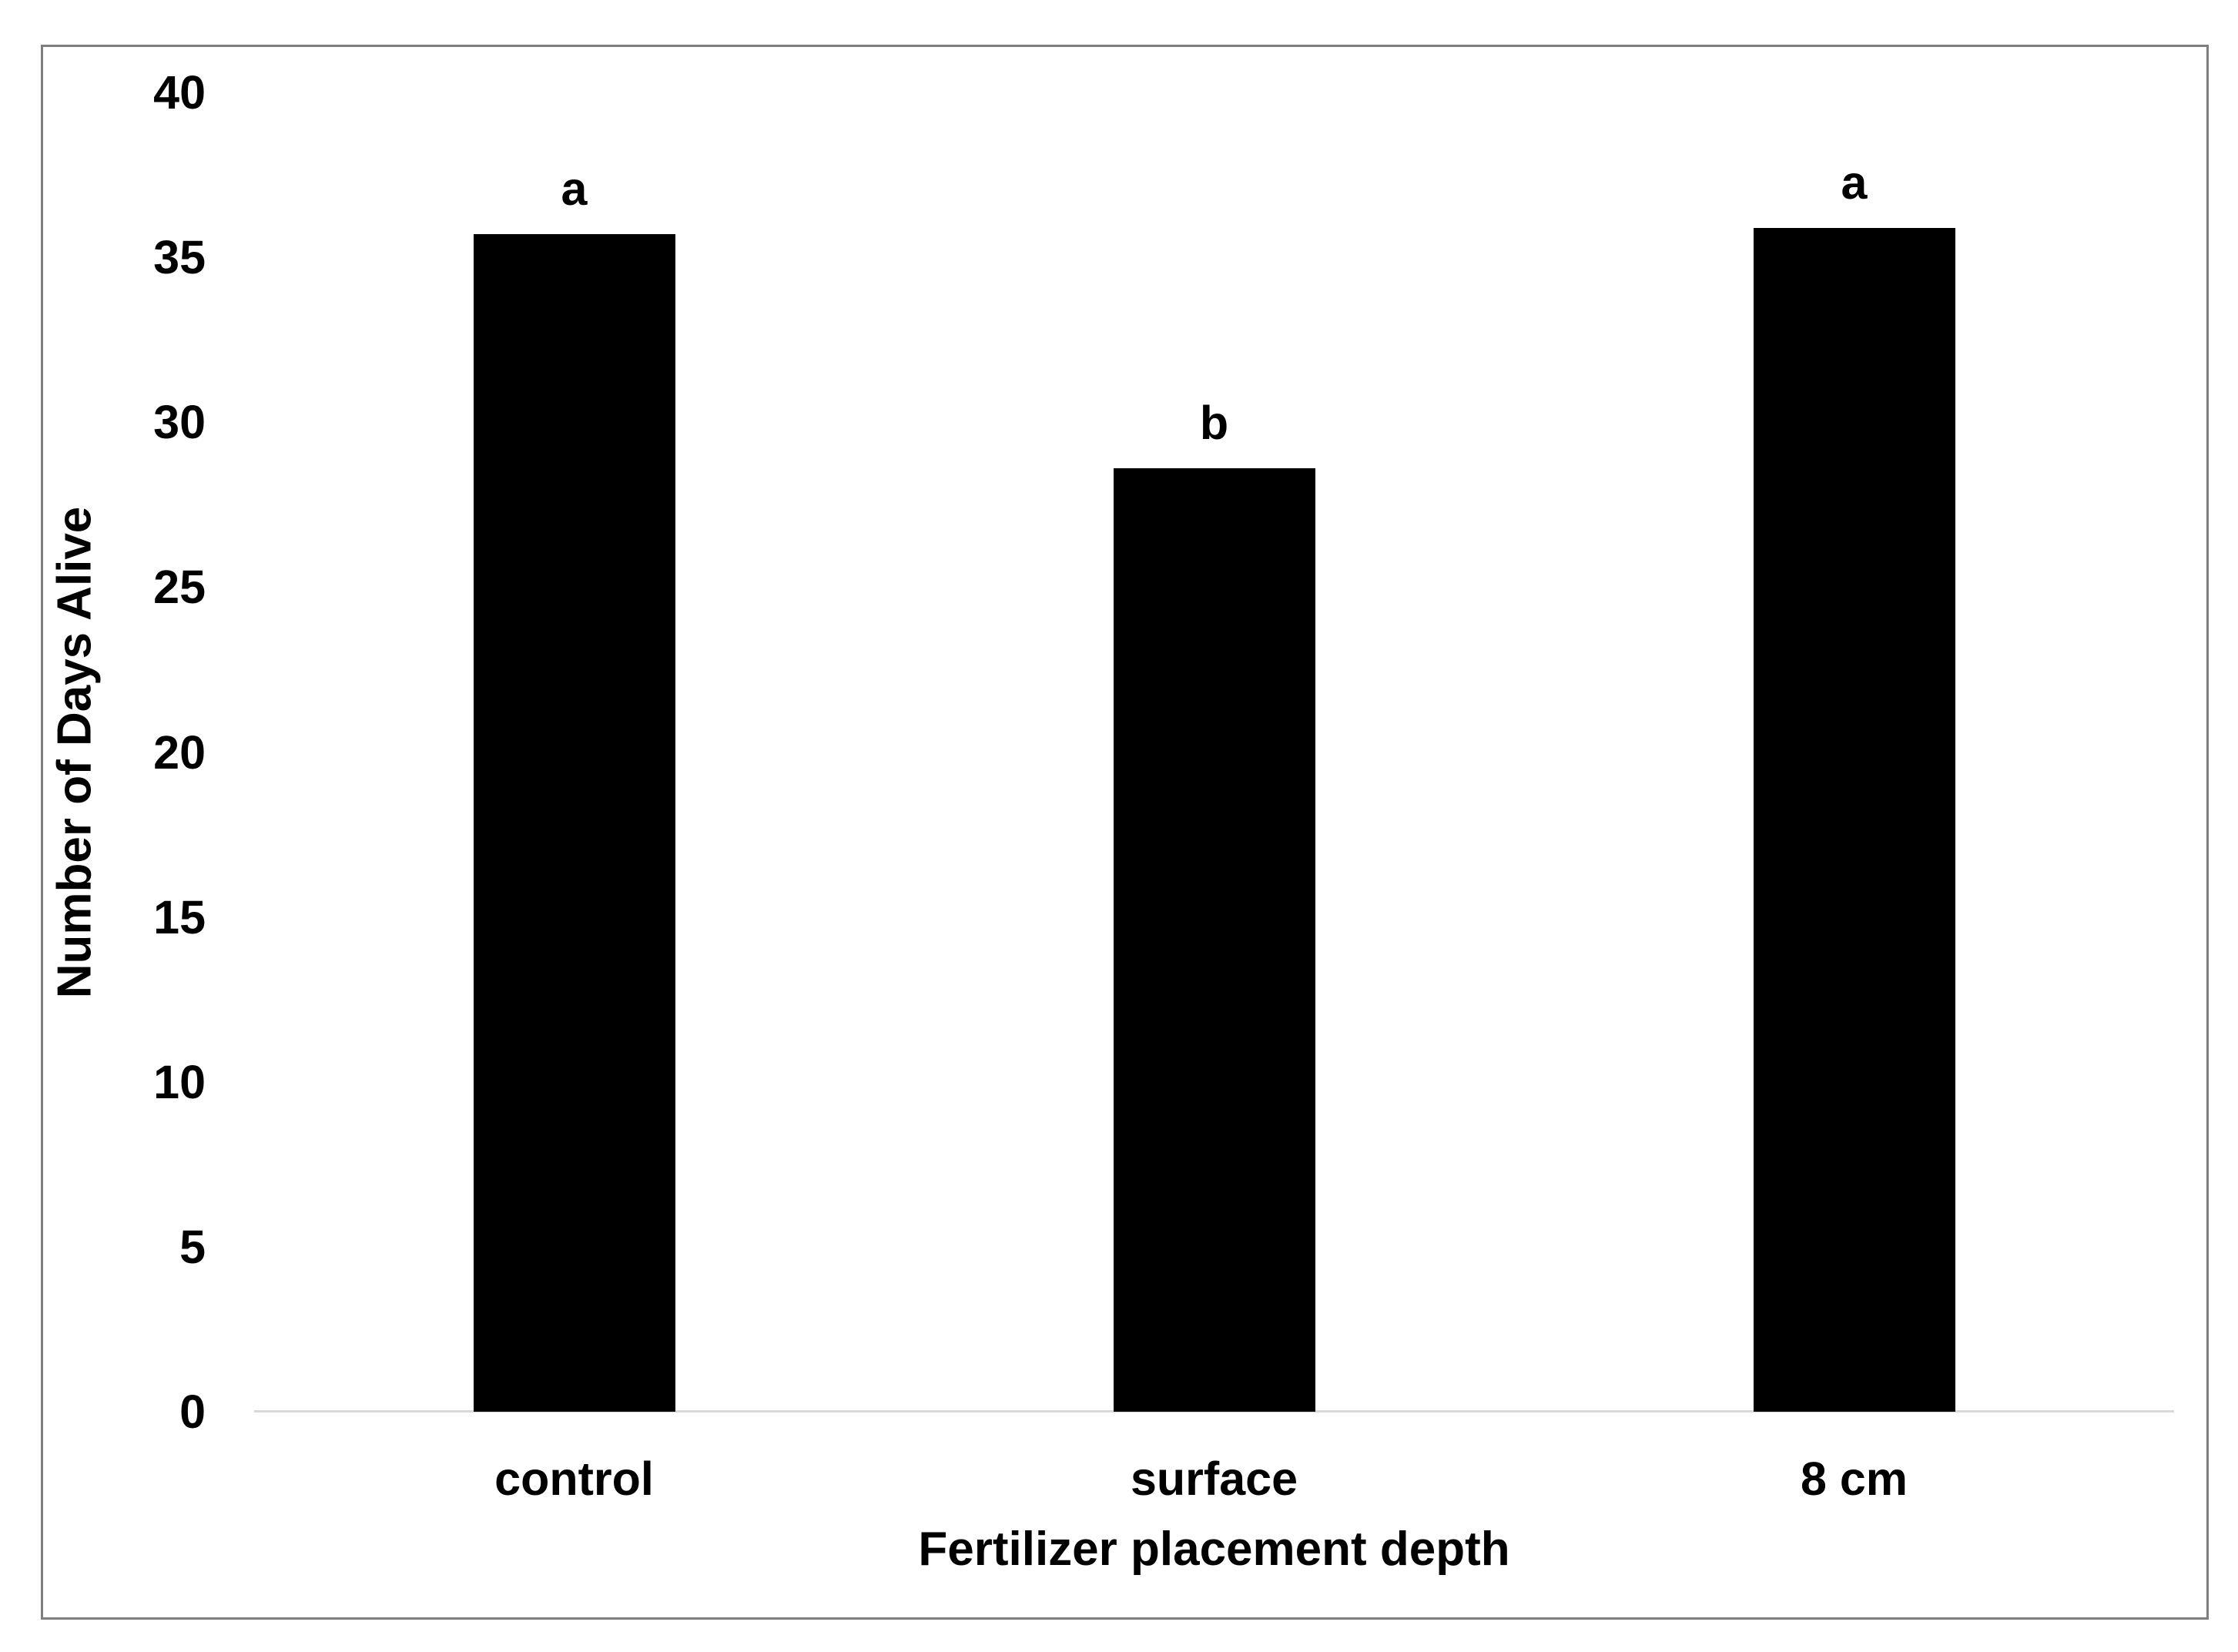 The height and width of the screenshot is (1652, 2238). What do you see at coordinates (1214, 1479) in the screenshot?
I see `x-tick-label-surface: surface` at bounding box center [1214, 1479].